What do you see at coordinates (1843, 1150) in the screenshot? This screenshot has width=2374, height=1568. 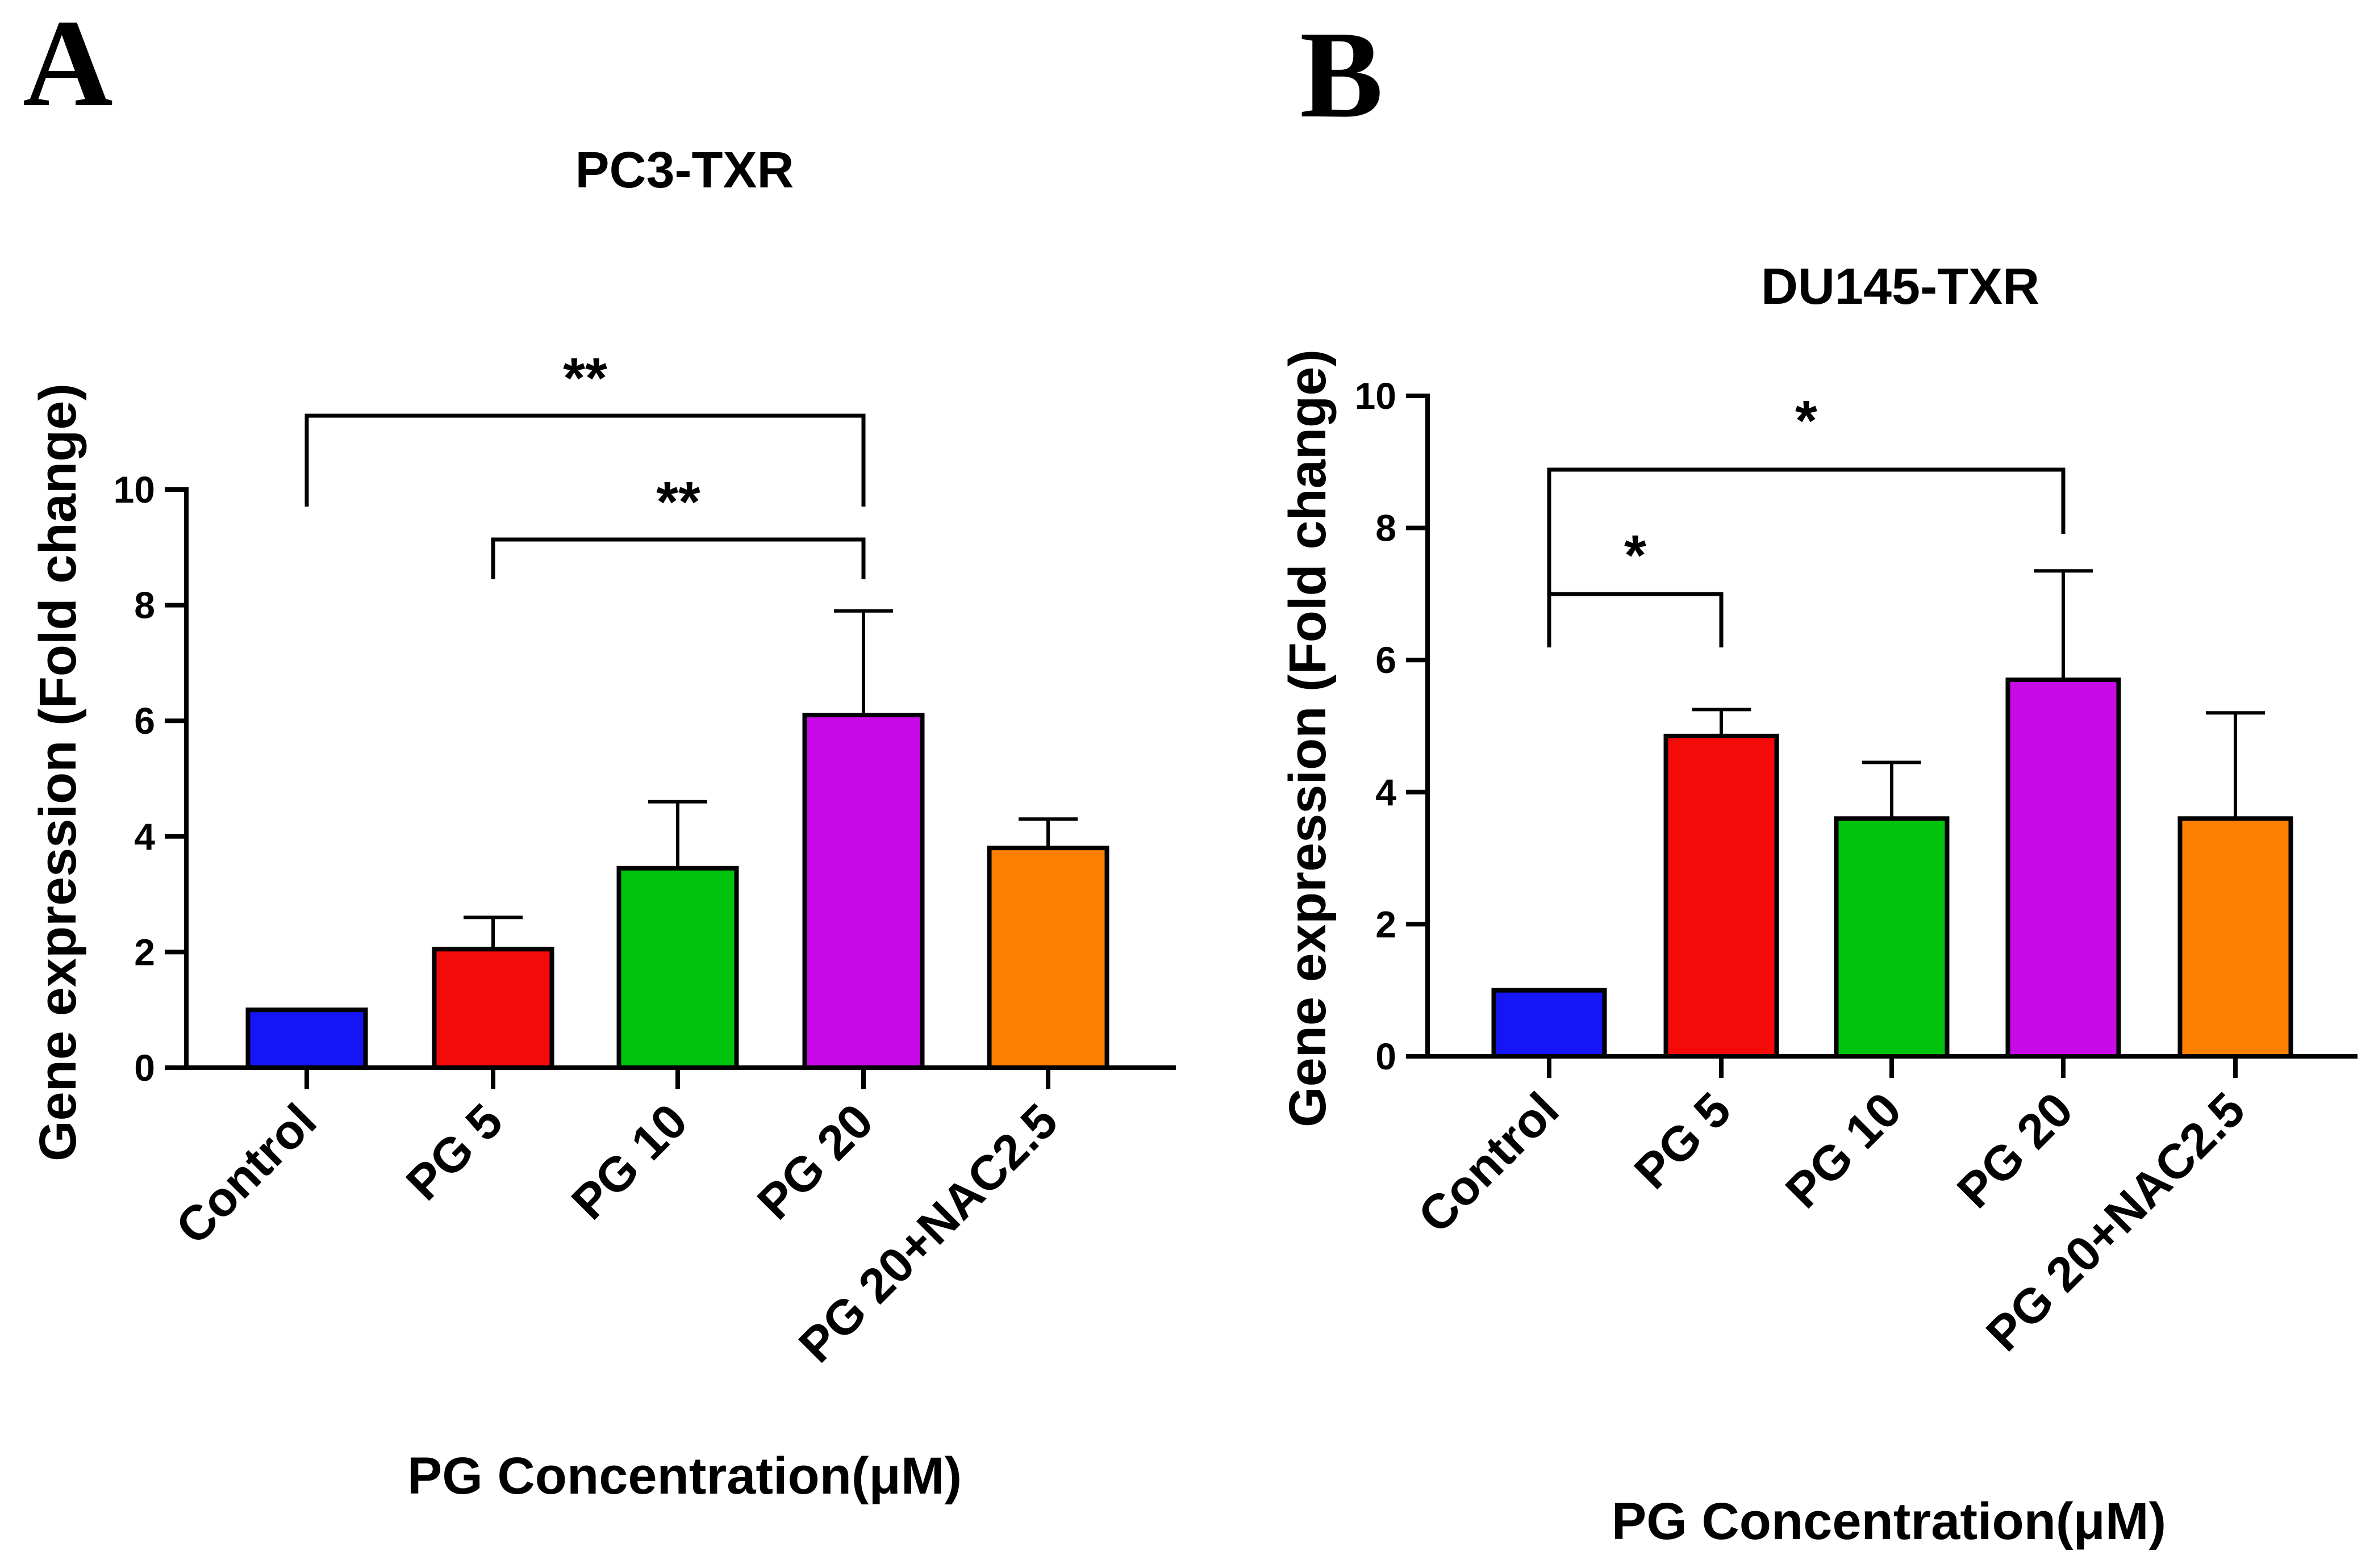 I see `x-tick-label-b-2: PG 10` at bounding box center [1843, 1150].